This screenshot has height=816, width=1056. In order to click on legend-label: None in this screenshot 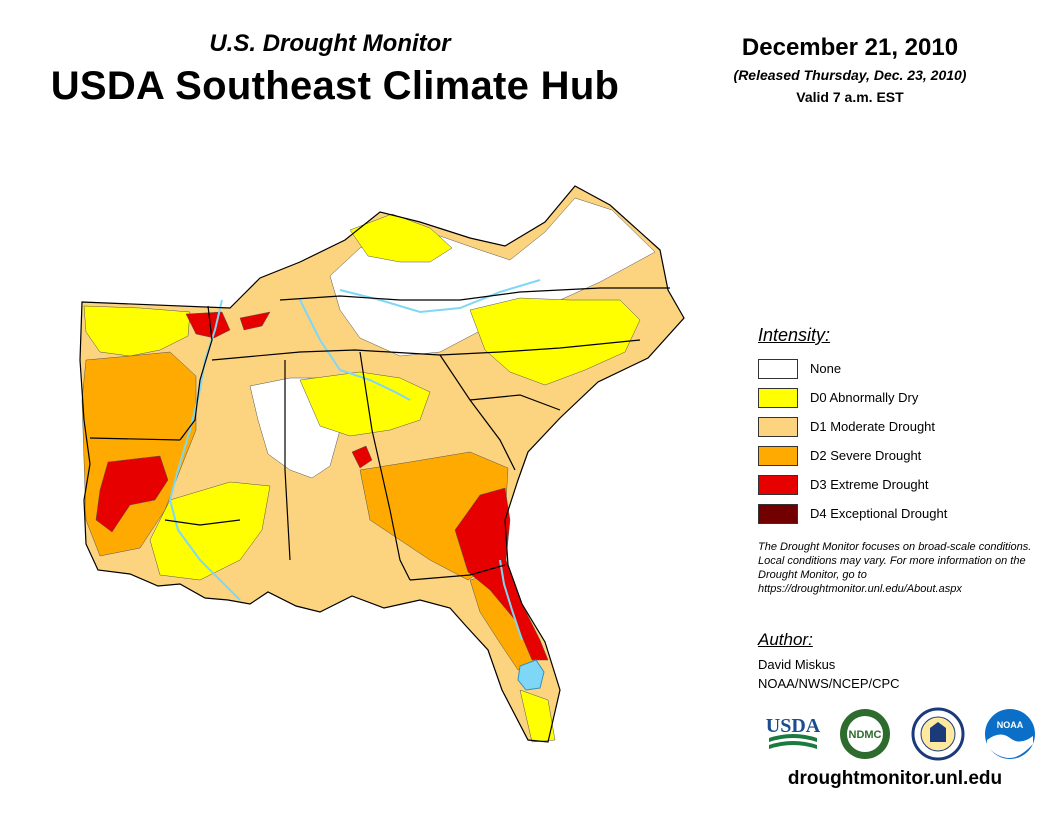, I will do `click(826, 368)`.